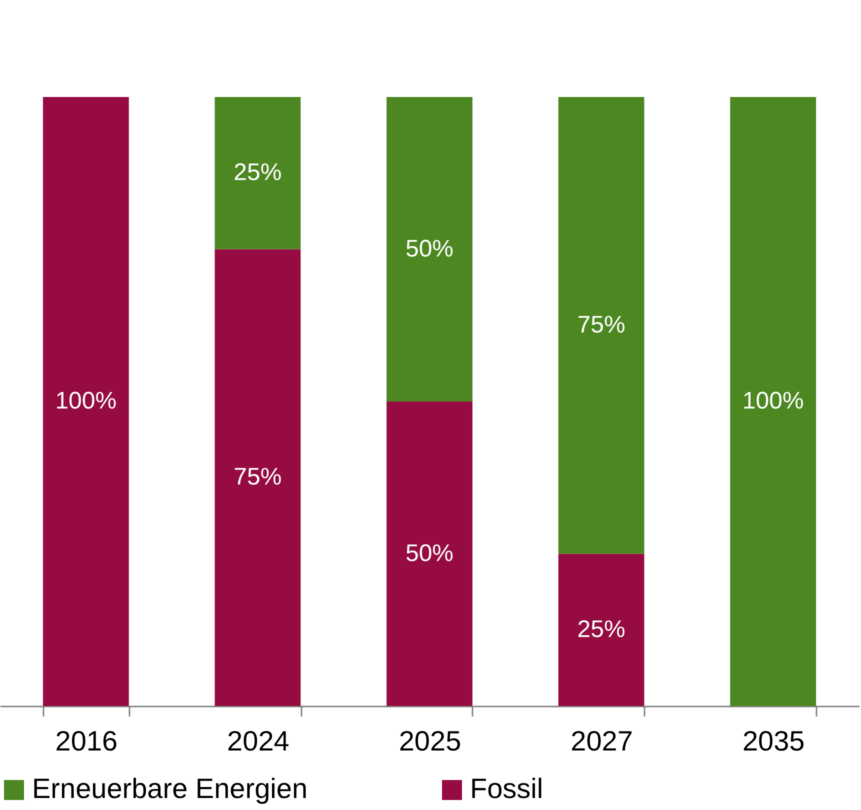  Describe the element at coordinates (773, 741) in the screenshot. I see `x-tick-label: 2035` at that location.